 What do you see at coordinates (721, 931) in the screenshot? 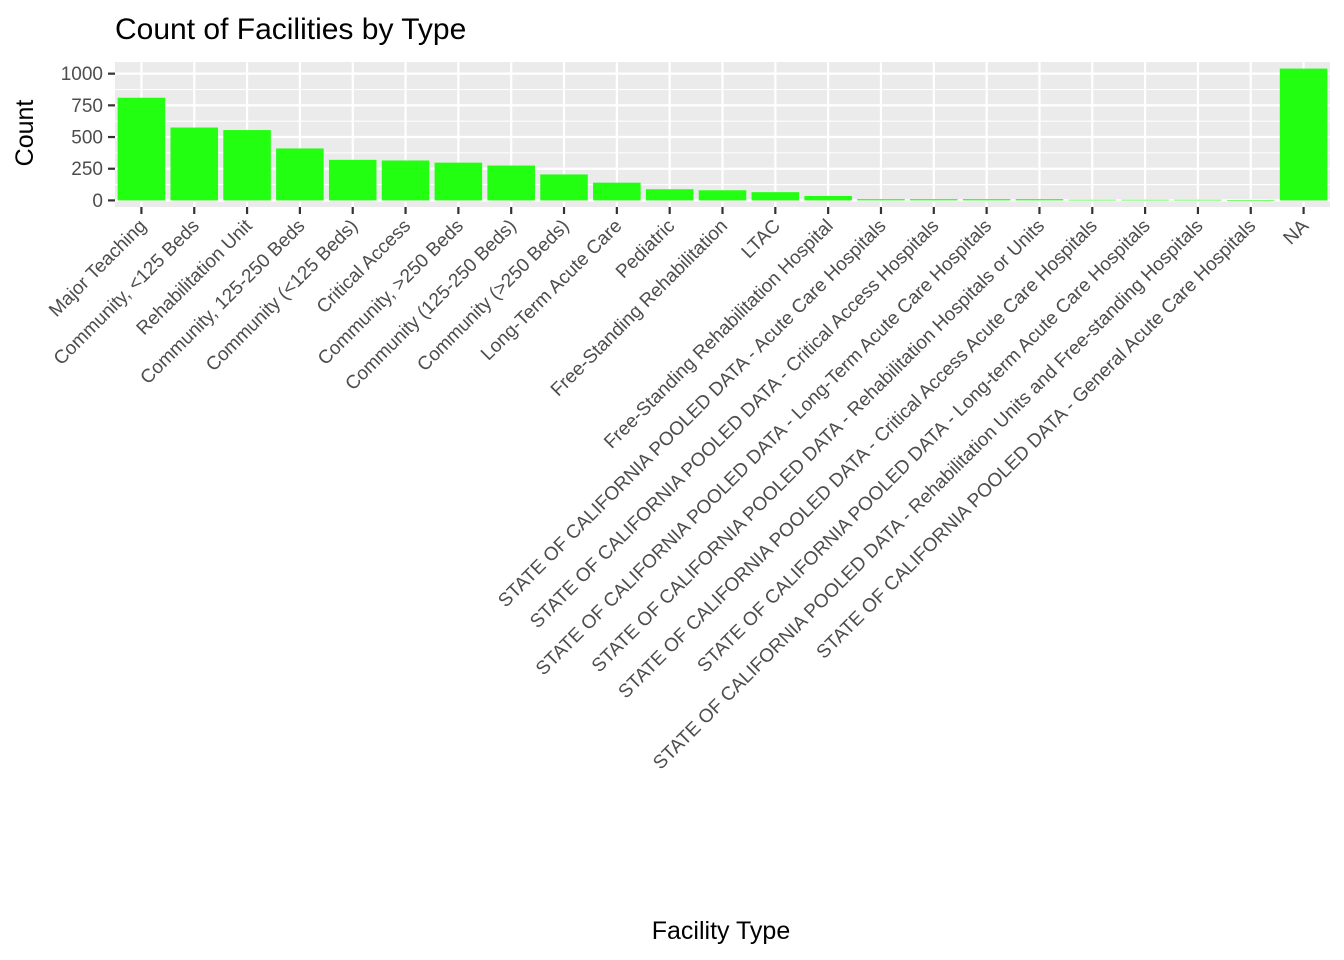
I see `x-axis-title: Facility Type` at bounding box center [721, 931].